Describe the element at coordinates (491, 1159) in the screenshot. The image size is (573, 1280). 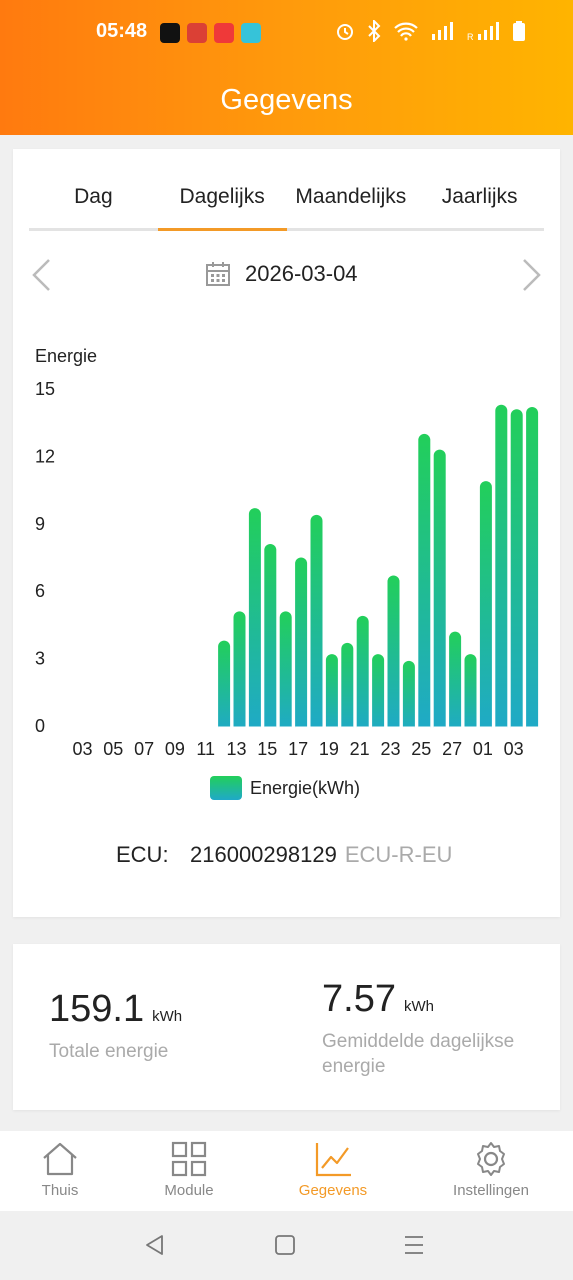
I see `gear-icon` at that location.